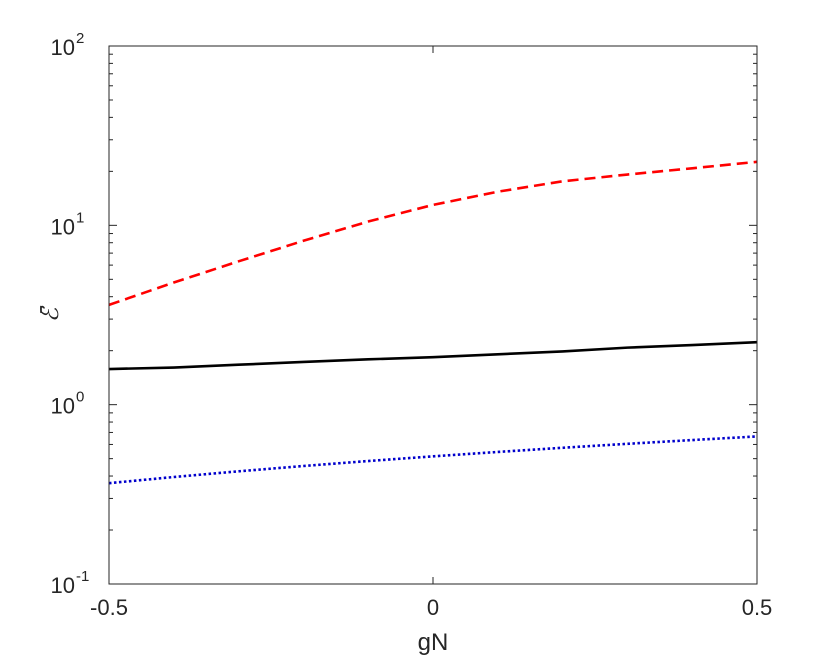 This screenshot has width=838, height=661. What do you see at coordinates (433, 355) in the screenshot?
I see `series-line-solid` at bounding box center [433, 355].